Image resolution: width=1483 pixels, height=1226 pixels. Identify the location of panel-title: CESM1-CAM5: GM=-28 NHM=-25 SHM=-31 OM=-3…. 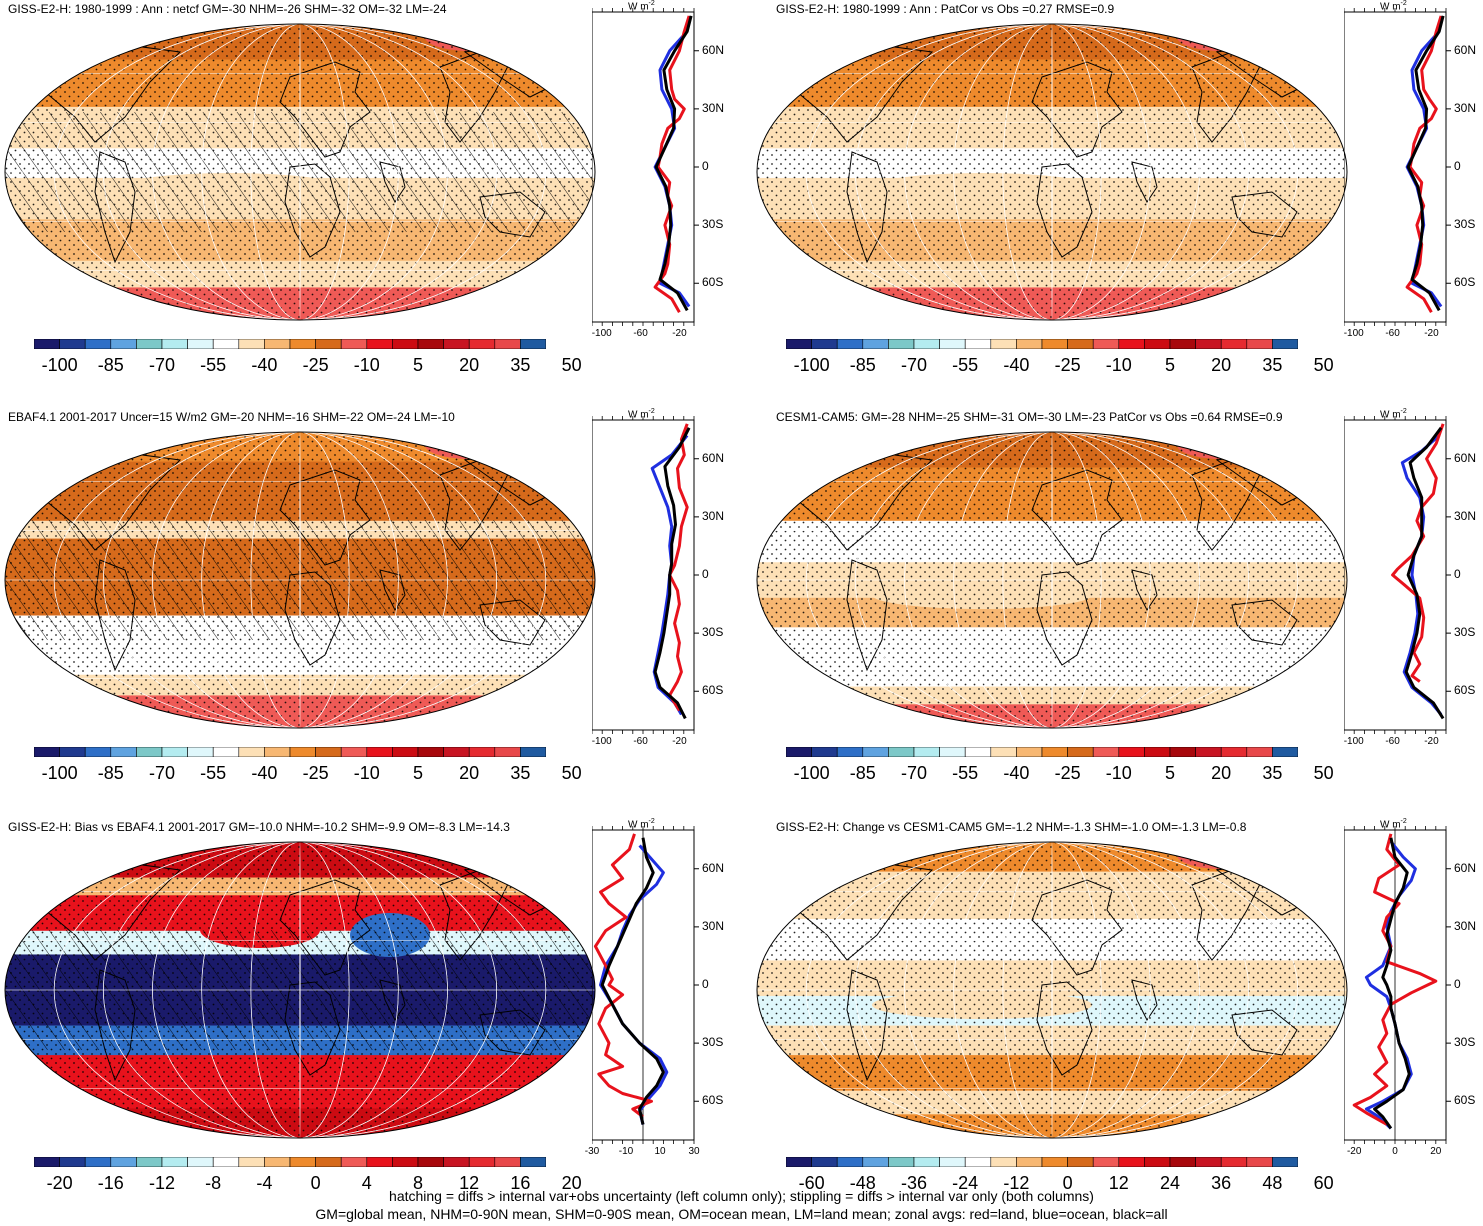
(1029, 417).